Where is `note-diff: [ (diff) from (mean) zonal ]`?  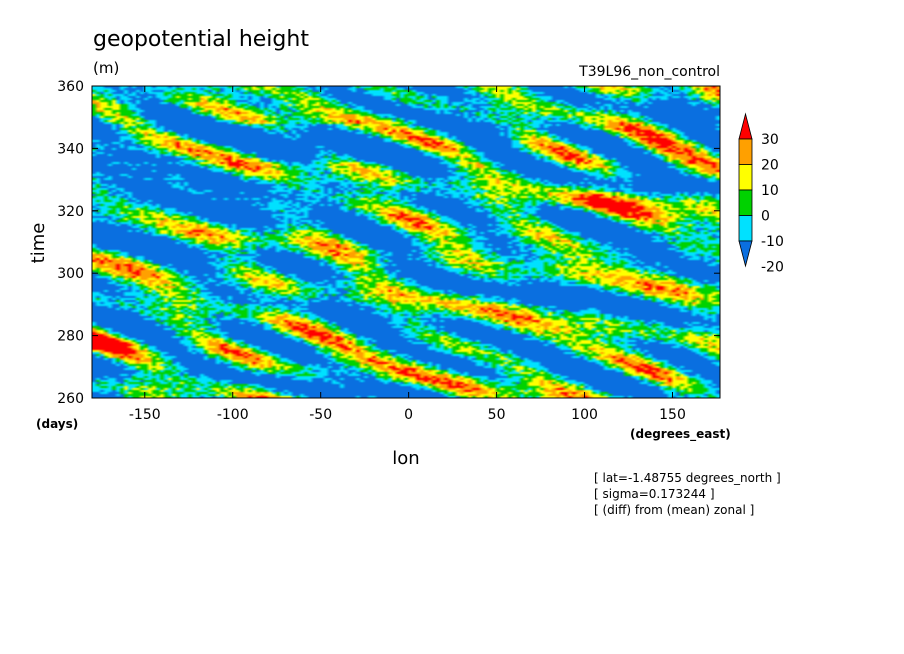
note-diff: [ (diff) from (mean) zonal ] is located at coordinates (674, 510).